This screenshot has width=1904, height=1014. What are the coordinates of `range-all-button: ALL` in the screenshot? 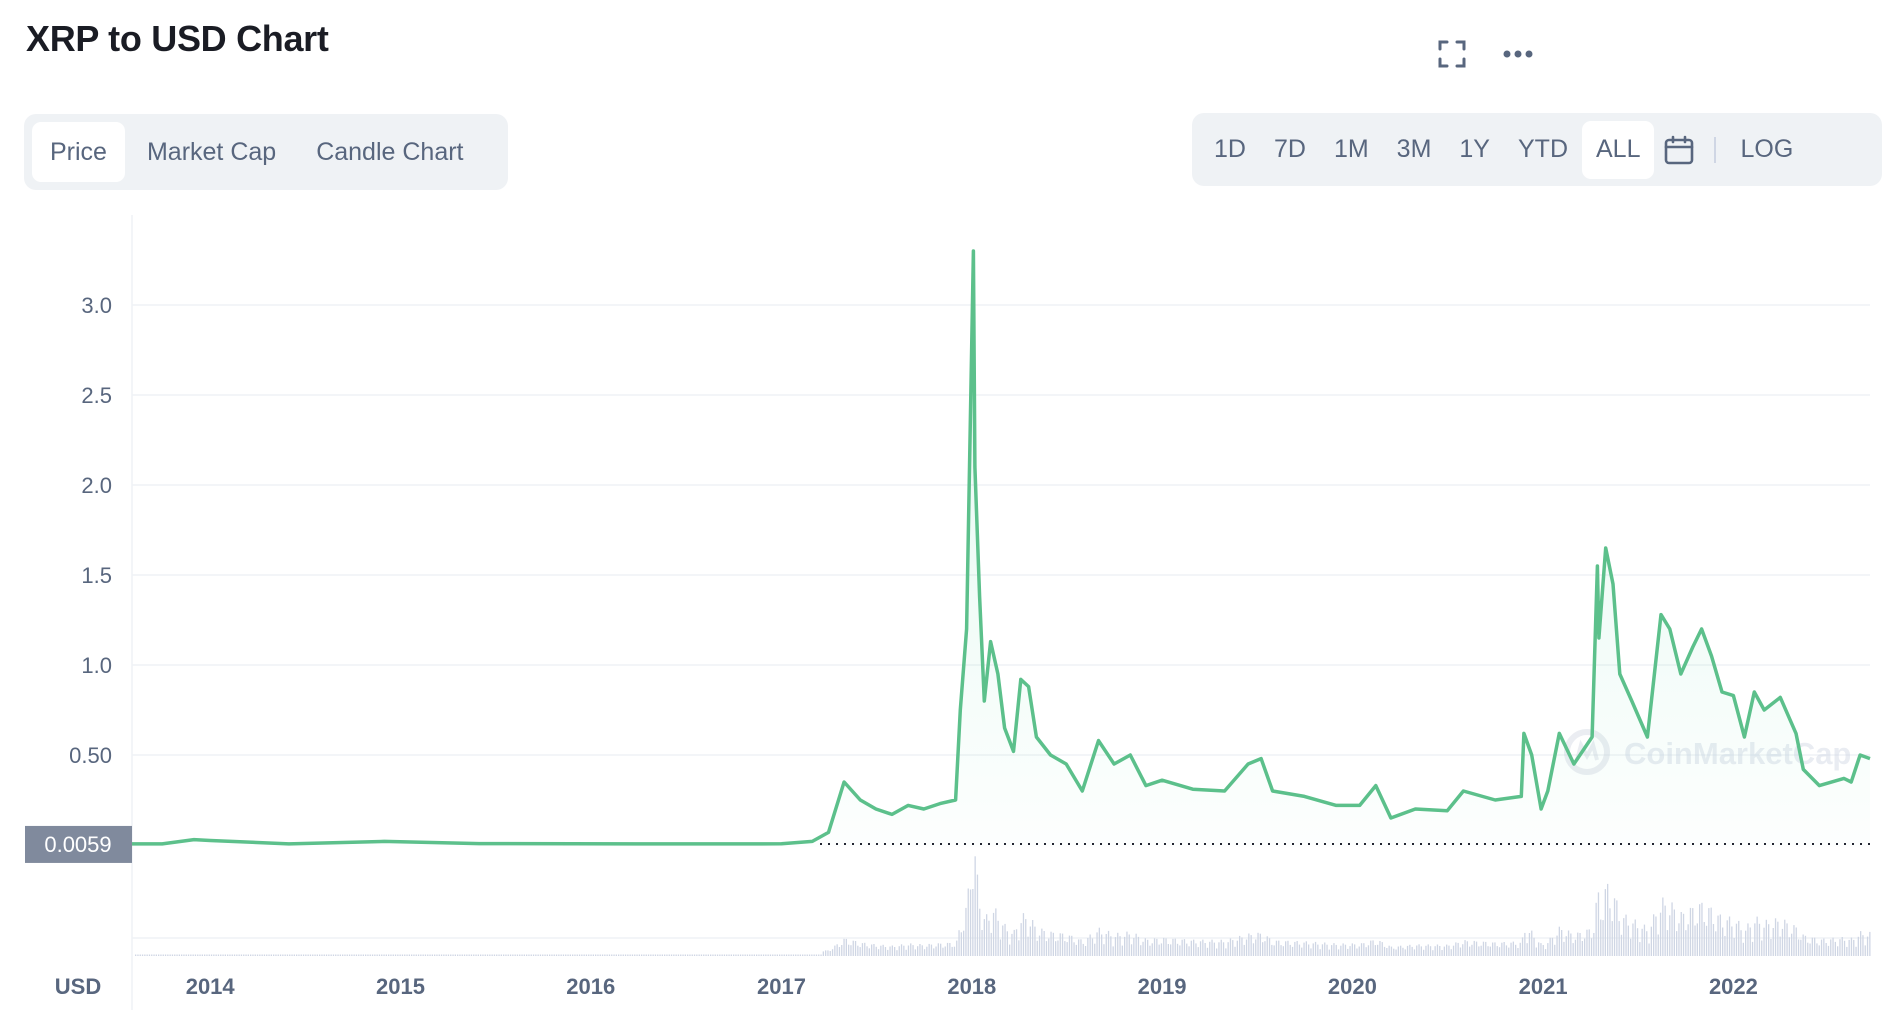 It's located at (1618, 149).